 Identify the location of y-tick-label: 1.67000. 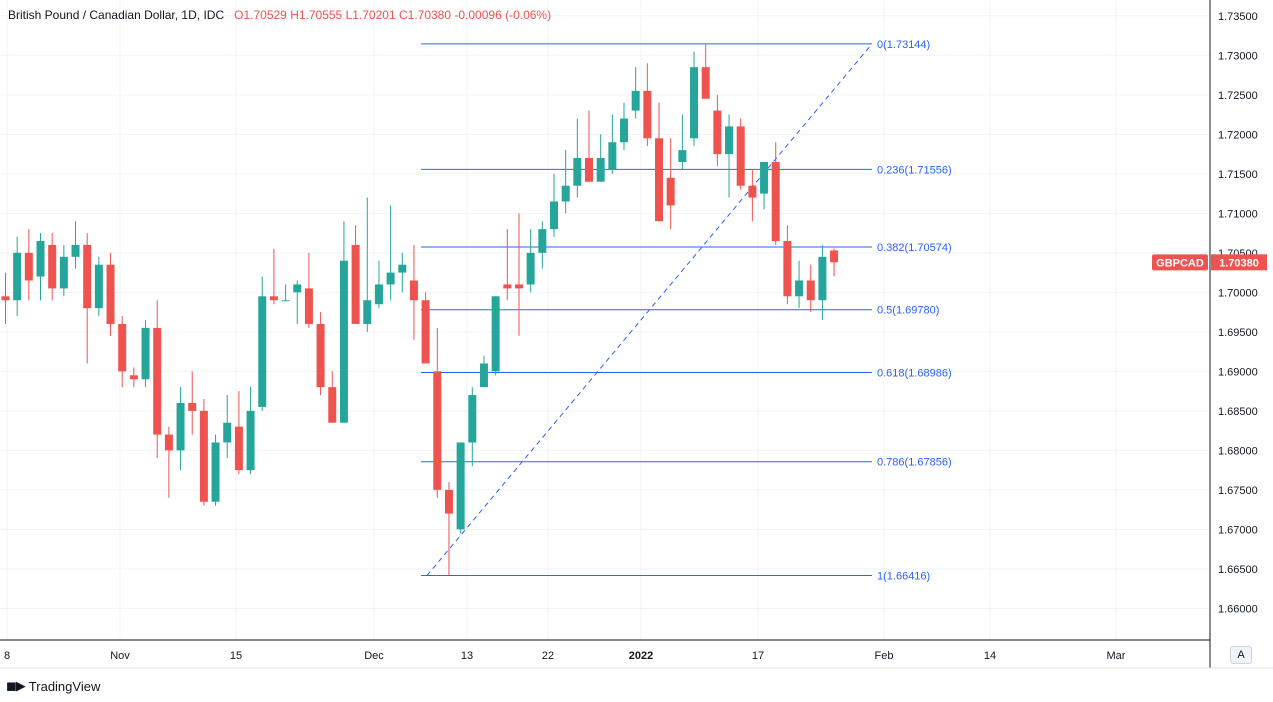
(1238, 530).